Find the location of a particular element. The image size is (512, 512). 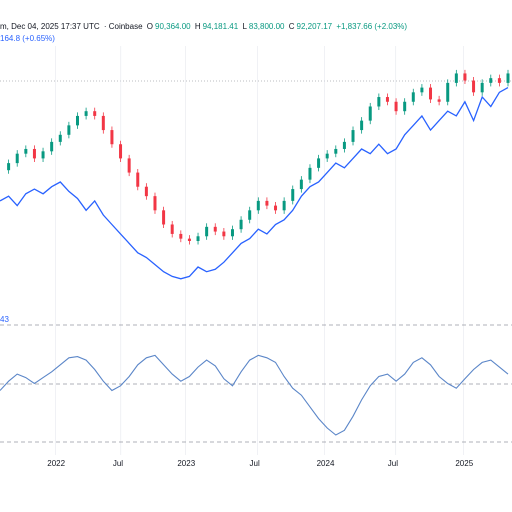

open-value: 90,364.00 is located at coordinates (173, 26).